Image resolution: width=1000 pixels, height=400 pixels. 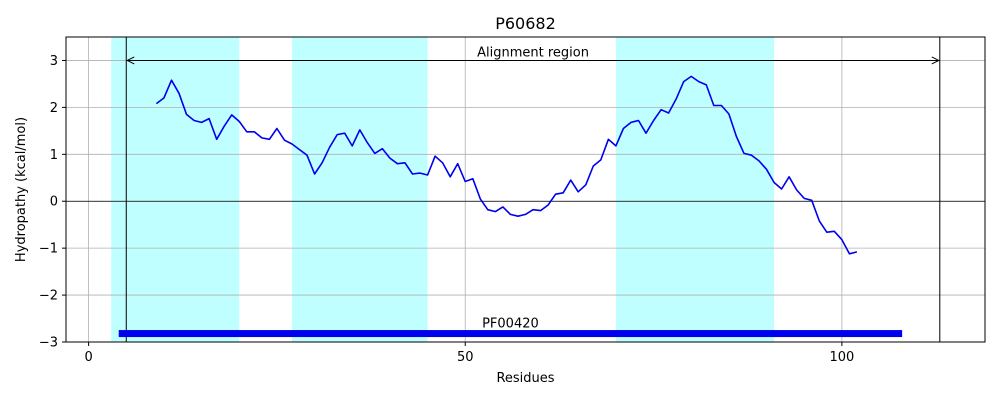 What do you see at coordinates (465, 357) in the screenshot?
I see `x-tick-label: 50` at bounding box center [465, 357].